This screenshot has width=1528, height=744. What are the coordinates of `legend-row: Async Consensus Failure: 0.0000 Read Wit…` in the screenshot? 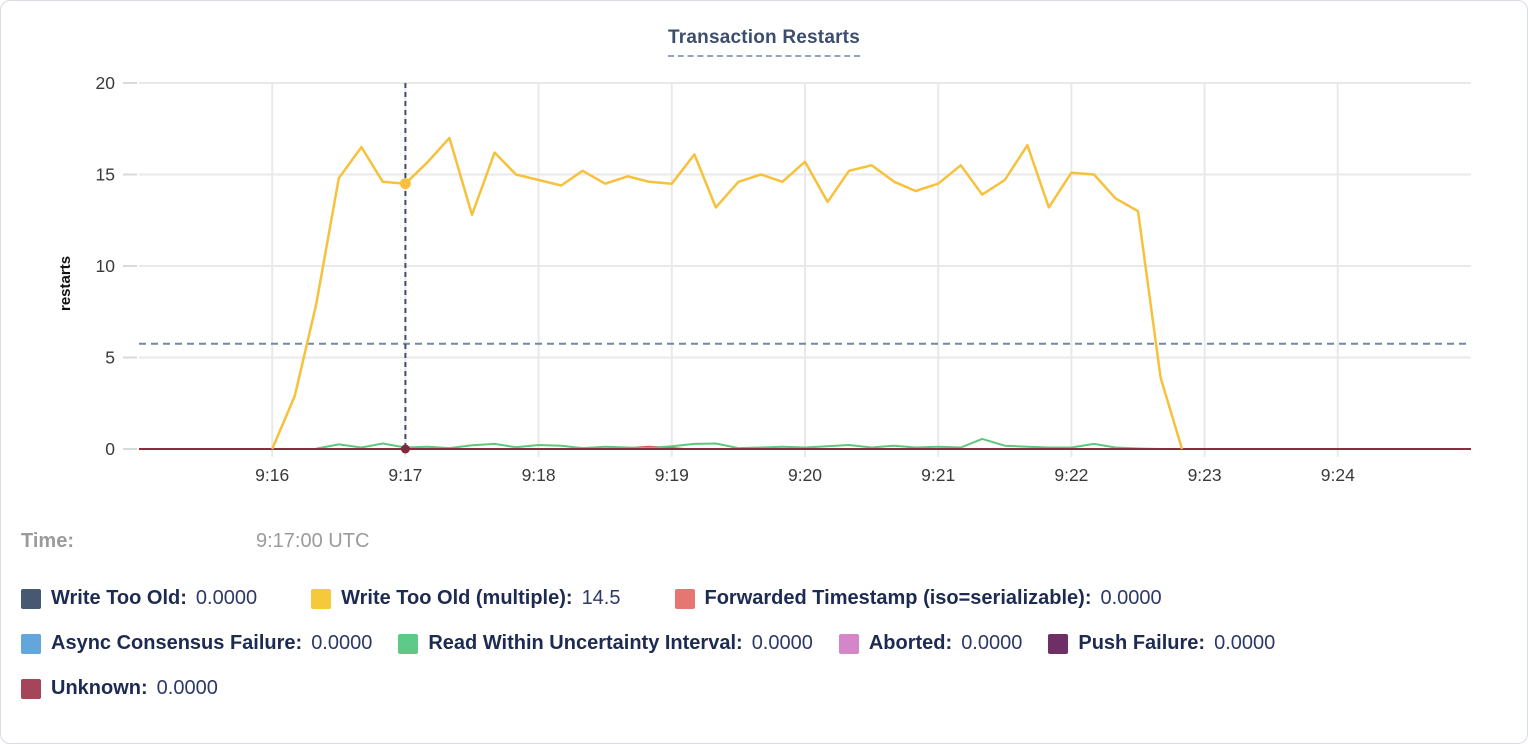 It's located at (648, 643).